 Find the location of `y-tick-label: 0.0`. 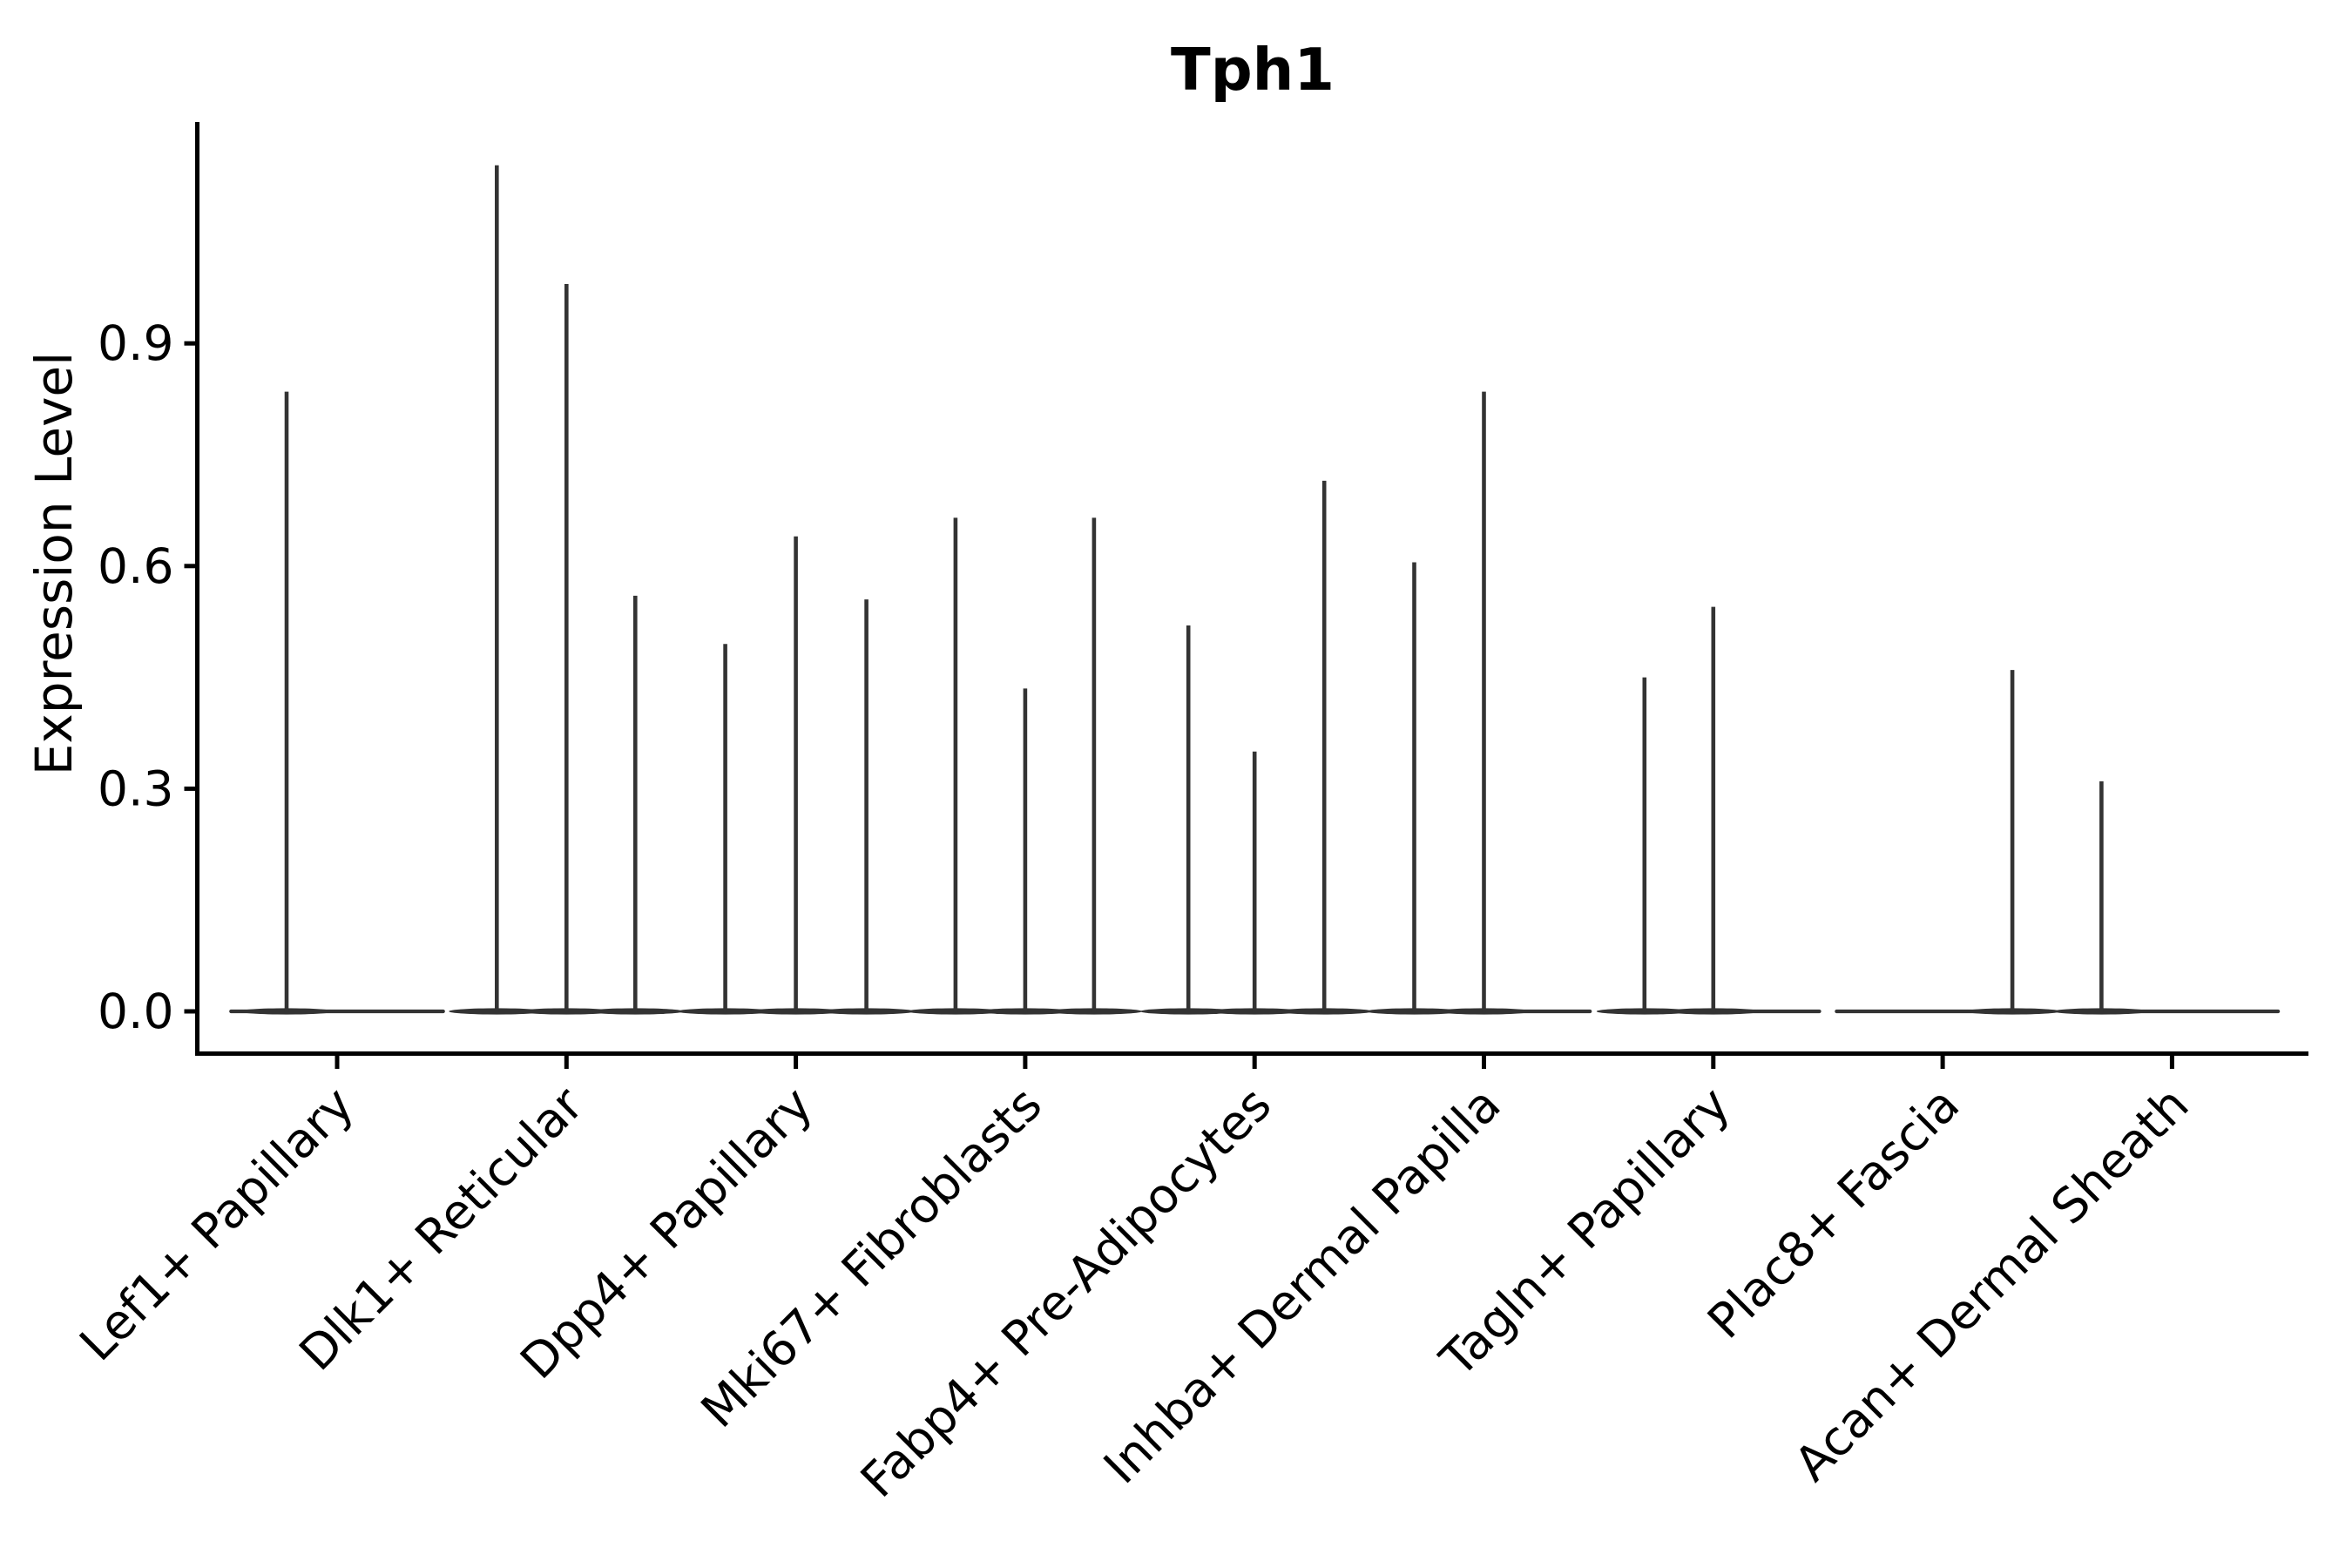

y-tick-label: 0.0 is located at coordinates (135, 1011).